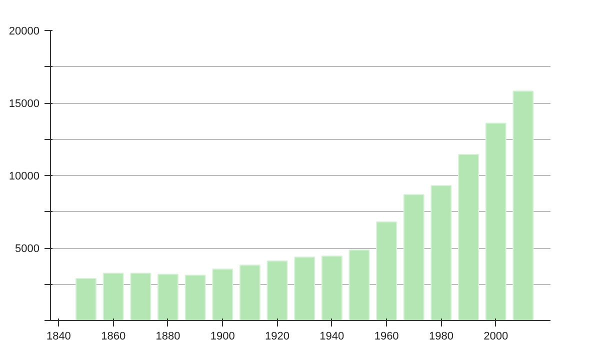 The height and width of the screenshot is (350, 600). Describe the element at coordinates (24, 32) in the screenshot. I see `y-tick-label: 20000` at that location.